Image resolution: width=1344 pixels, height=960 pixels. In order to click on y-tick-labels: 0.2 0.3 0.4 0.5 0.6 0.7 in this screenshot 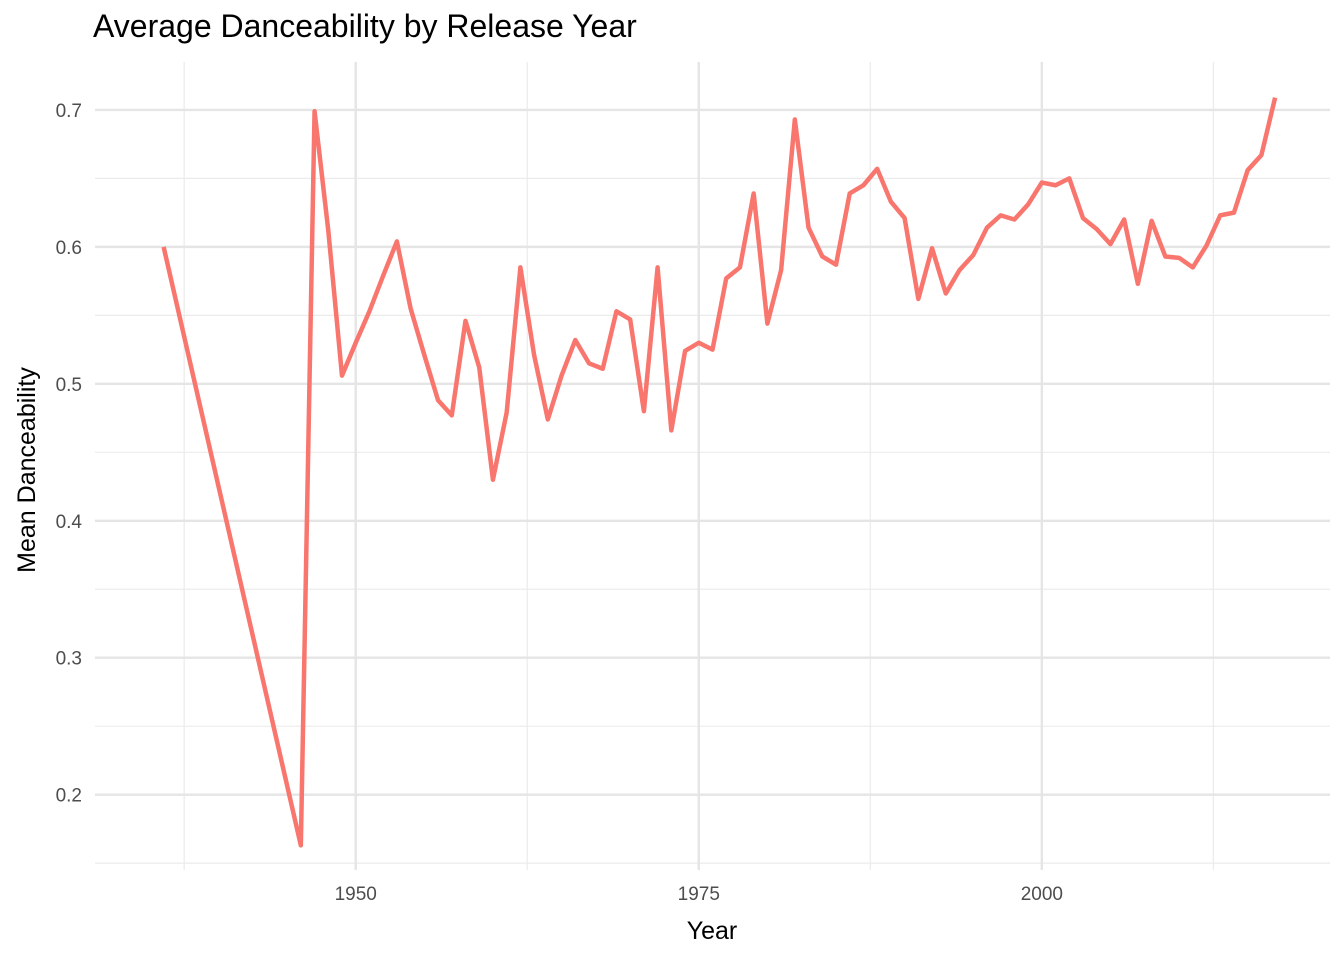, I will do `click(69, 454)`.